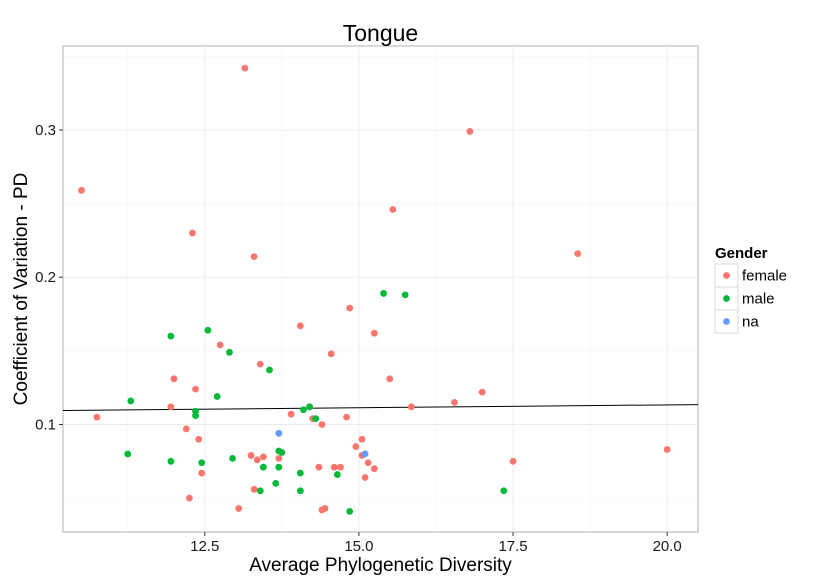 This screenshot has width=825, height=584. Describe the element at coordinates (380, 33) in the screenshot. I see `chart-title: Tongue` at that location.